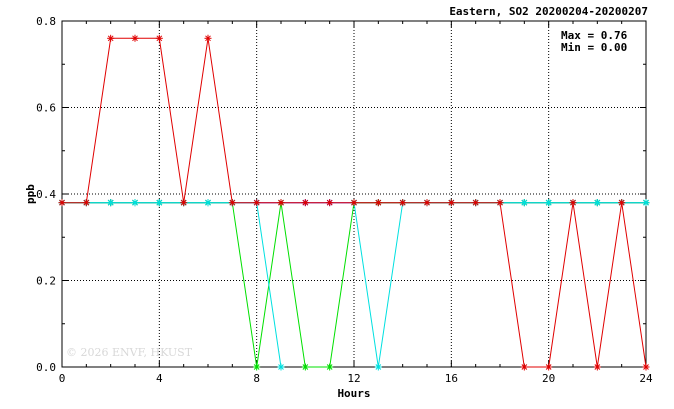  I want to click on x-tick-label: 8, so click(256, 378).